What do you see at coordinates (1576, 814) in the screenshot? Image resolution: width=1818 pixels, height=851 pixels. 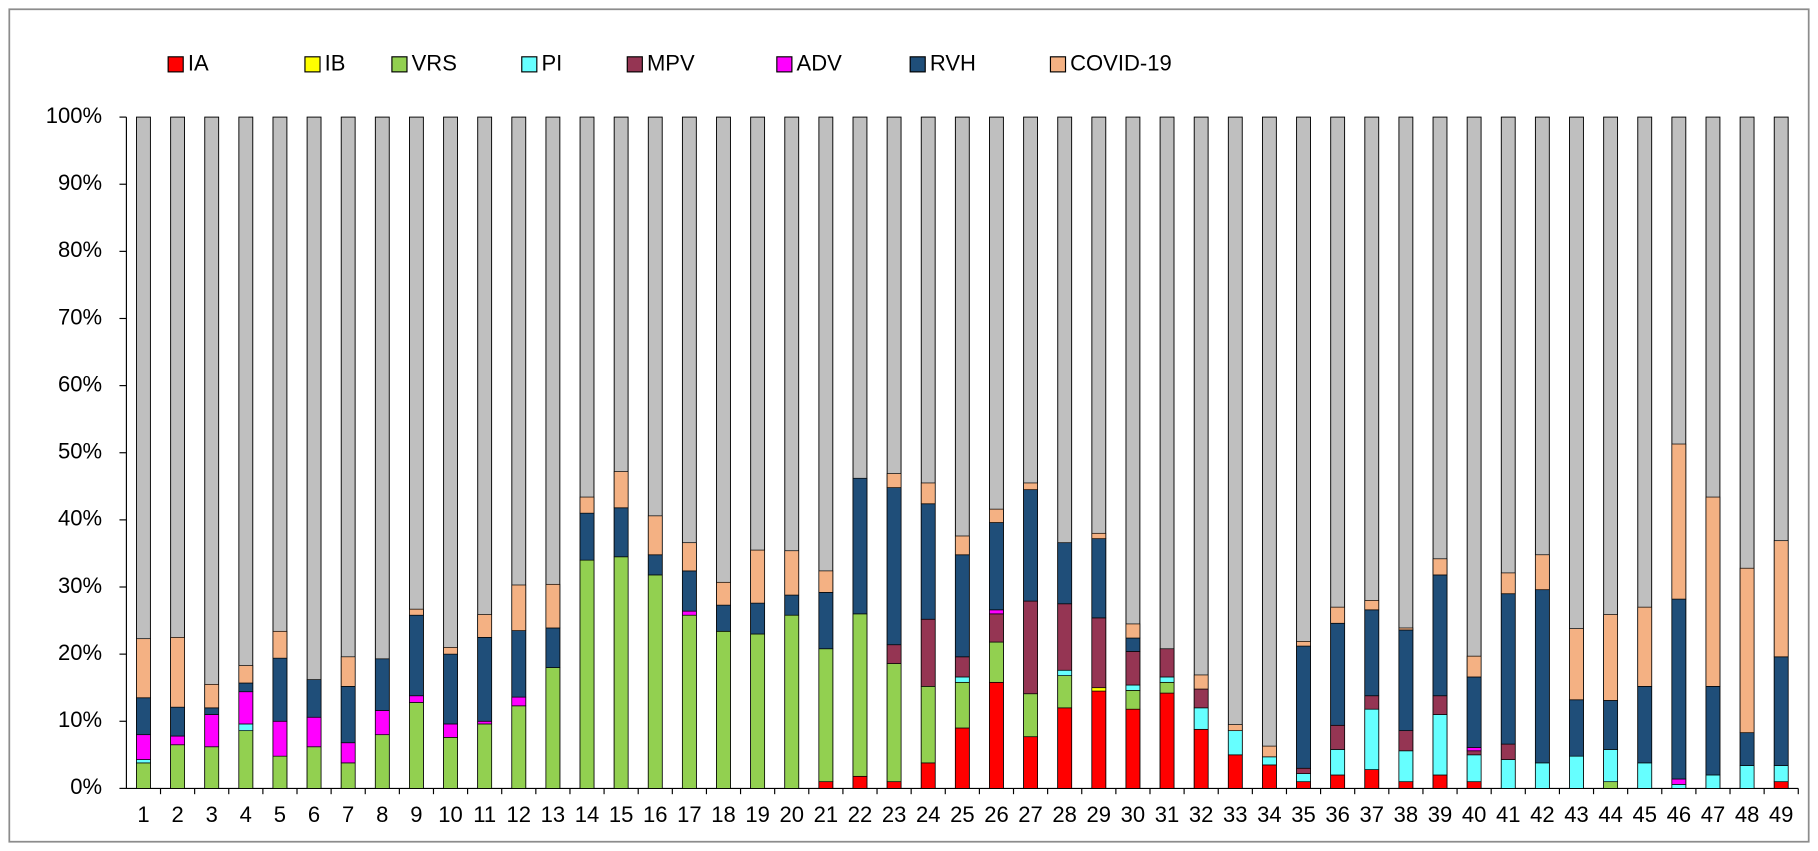 I see `x-tick-label: 43` at bounding box center [1576, 814].